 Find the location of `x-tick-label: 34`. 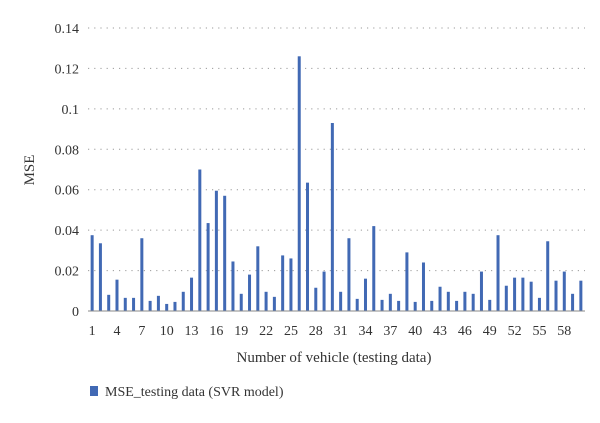

x-tick-label: 34 is located at coordinates (365, 331).